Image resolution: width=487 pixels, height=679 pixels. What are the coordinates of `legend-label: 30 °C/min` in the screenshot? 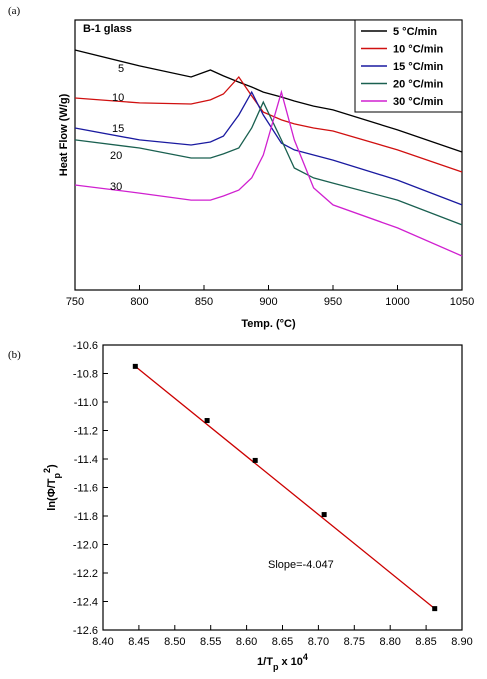 It's located at (418, 102).